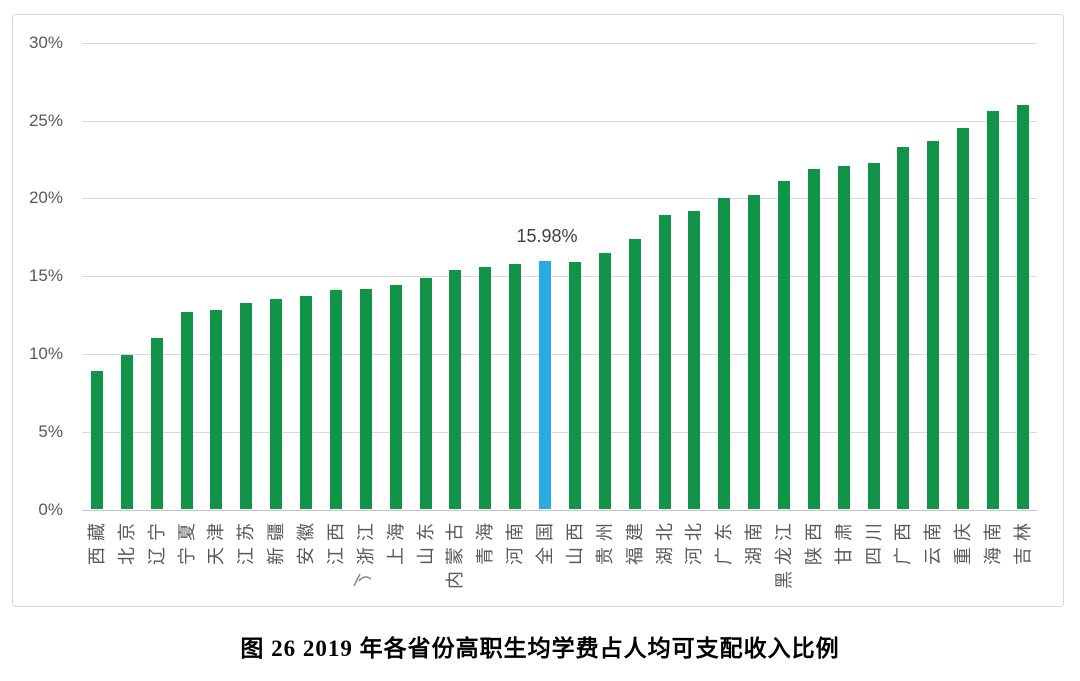 The width and height of the screenshot is (1080, 681). Describe the element at coordinates (694, 541) in the screenshot. I see `x-tick-label: 河北` at that location.